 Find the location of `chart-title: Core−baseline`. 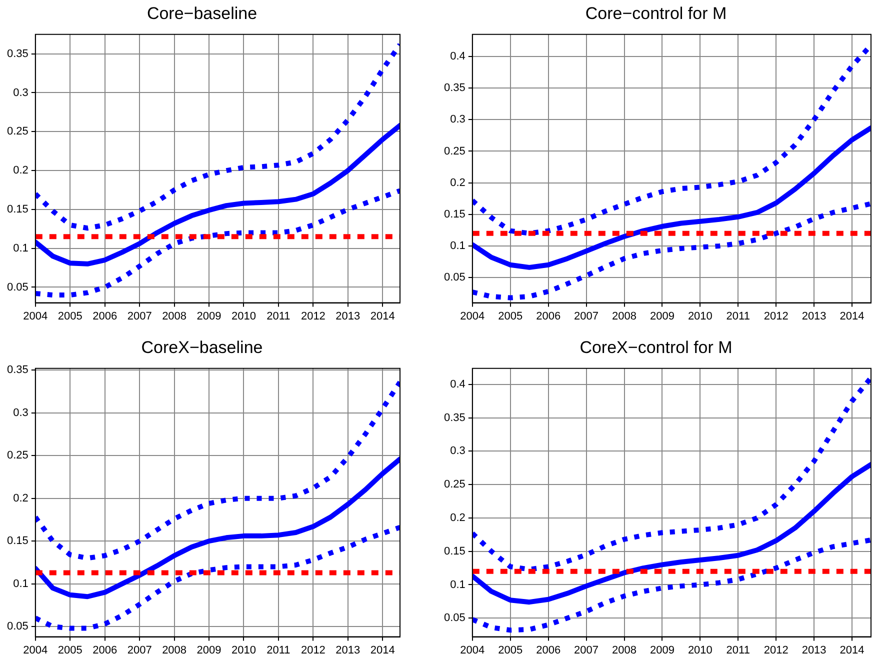

chart-title: Core−baseline is located at coordinates (202, 13).